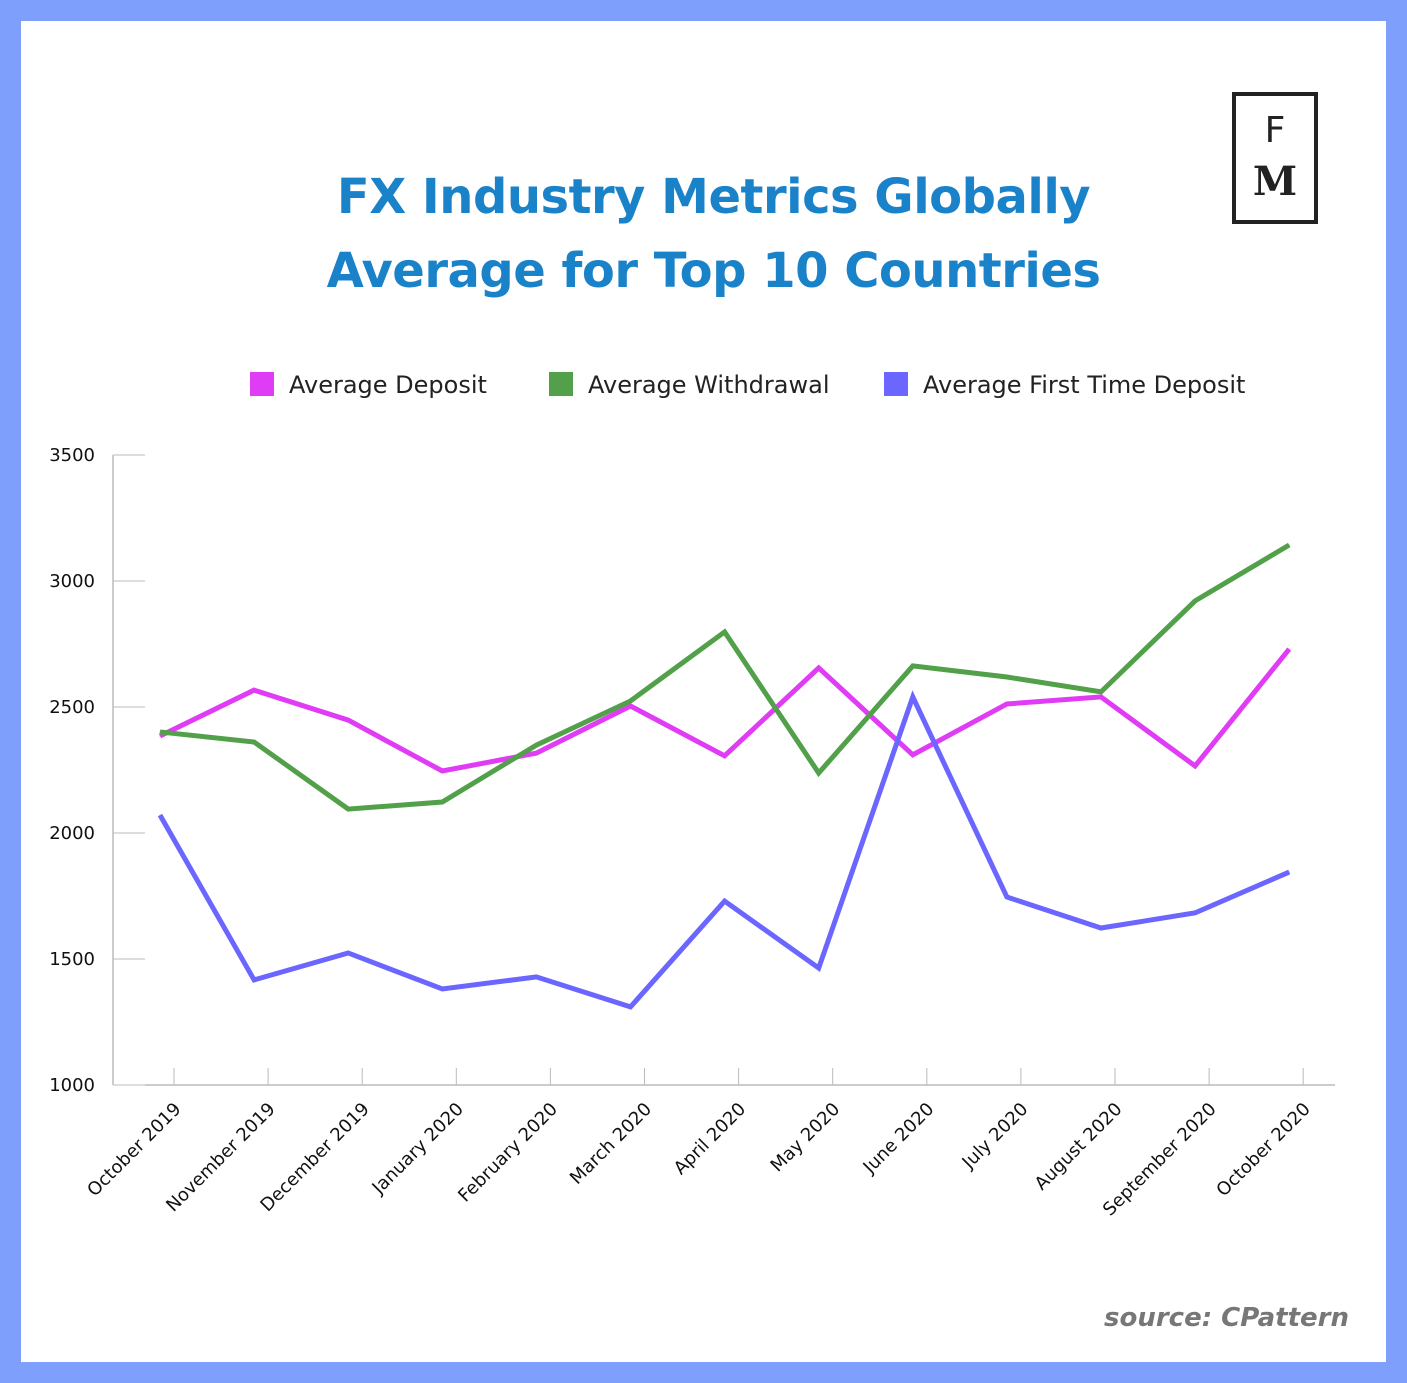  What do you see at coordinates (1226, 1318) in the screenshot?
I see `source-note: source: CPattern` at bounding box center [1226, 1318].